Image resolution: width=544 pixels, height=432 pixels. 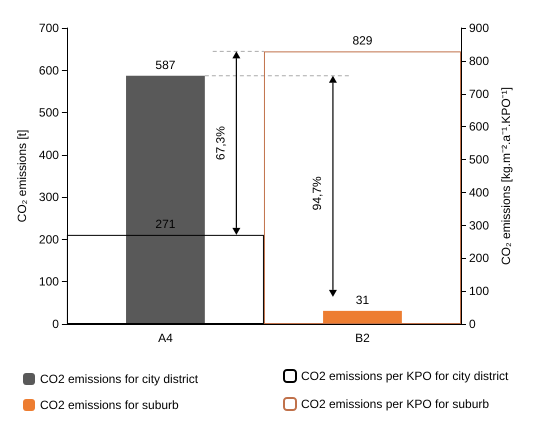 What do you see at coordinates (165, 65) in the screenshot?
I see `data-label: 587` at bounding box center [165, 65].